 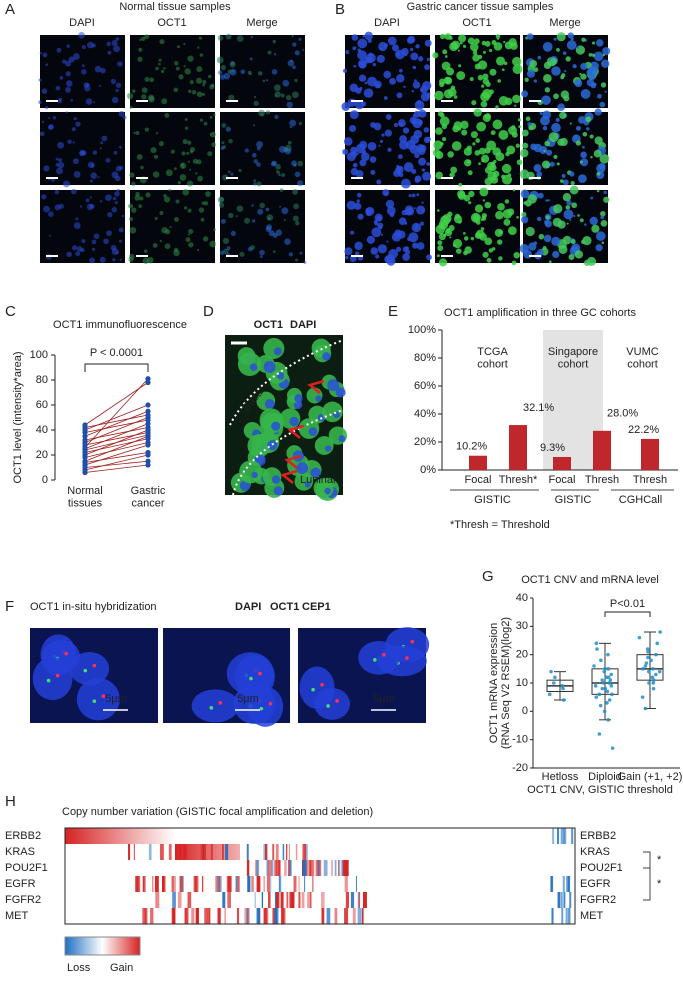 I want to click on y-tick-label: 60, so click(x=42, y=405).